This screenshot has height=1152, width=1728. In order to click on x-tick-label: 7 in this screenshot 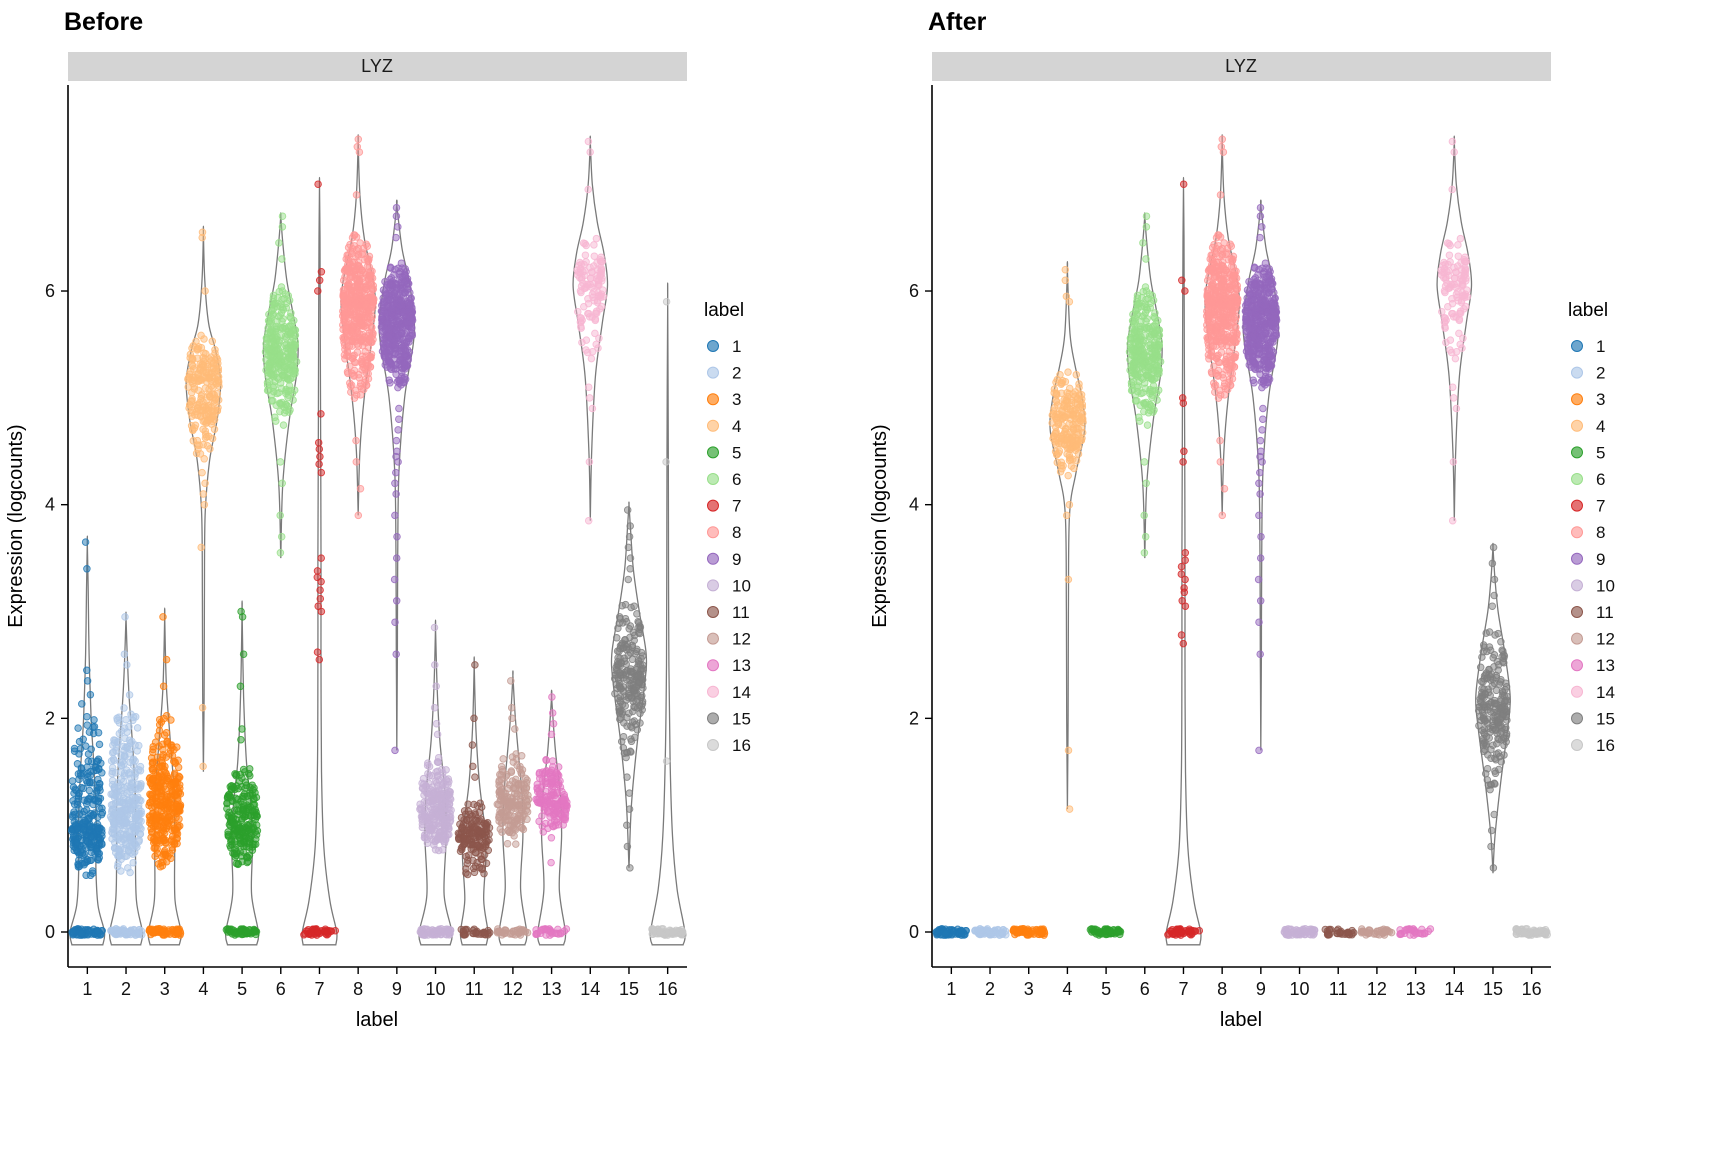, I will do `click(319, 989)`.